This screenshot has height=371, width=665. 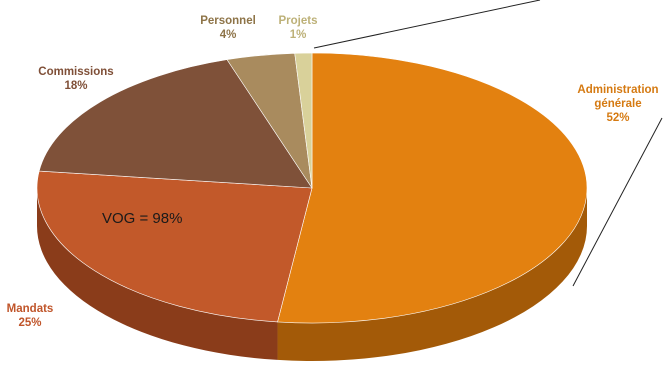 I want to click on slice-label-2: Mandats 25%, so click(x=30, y=316).